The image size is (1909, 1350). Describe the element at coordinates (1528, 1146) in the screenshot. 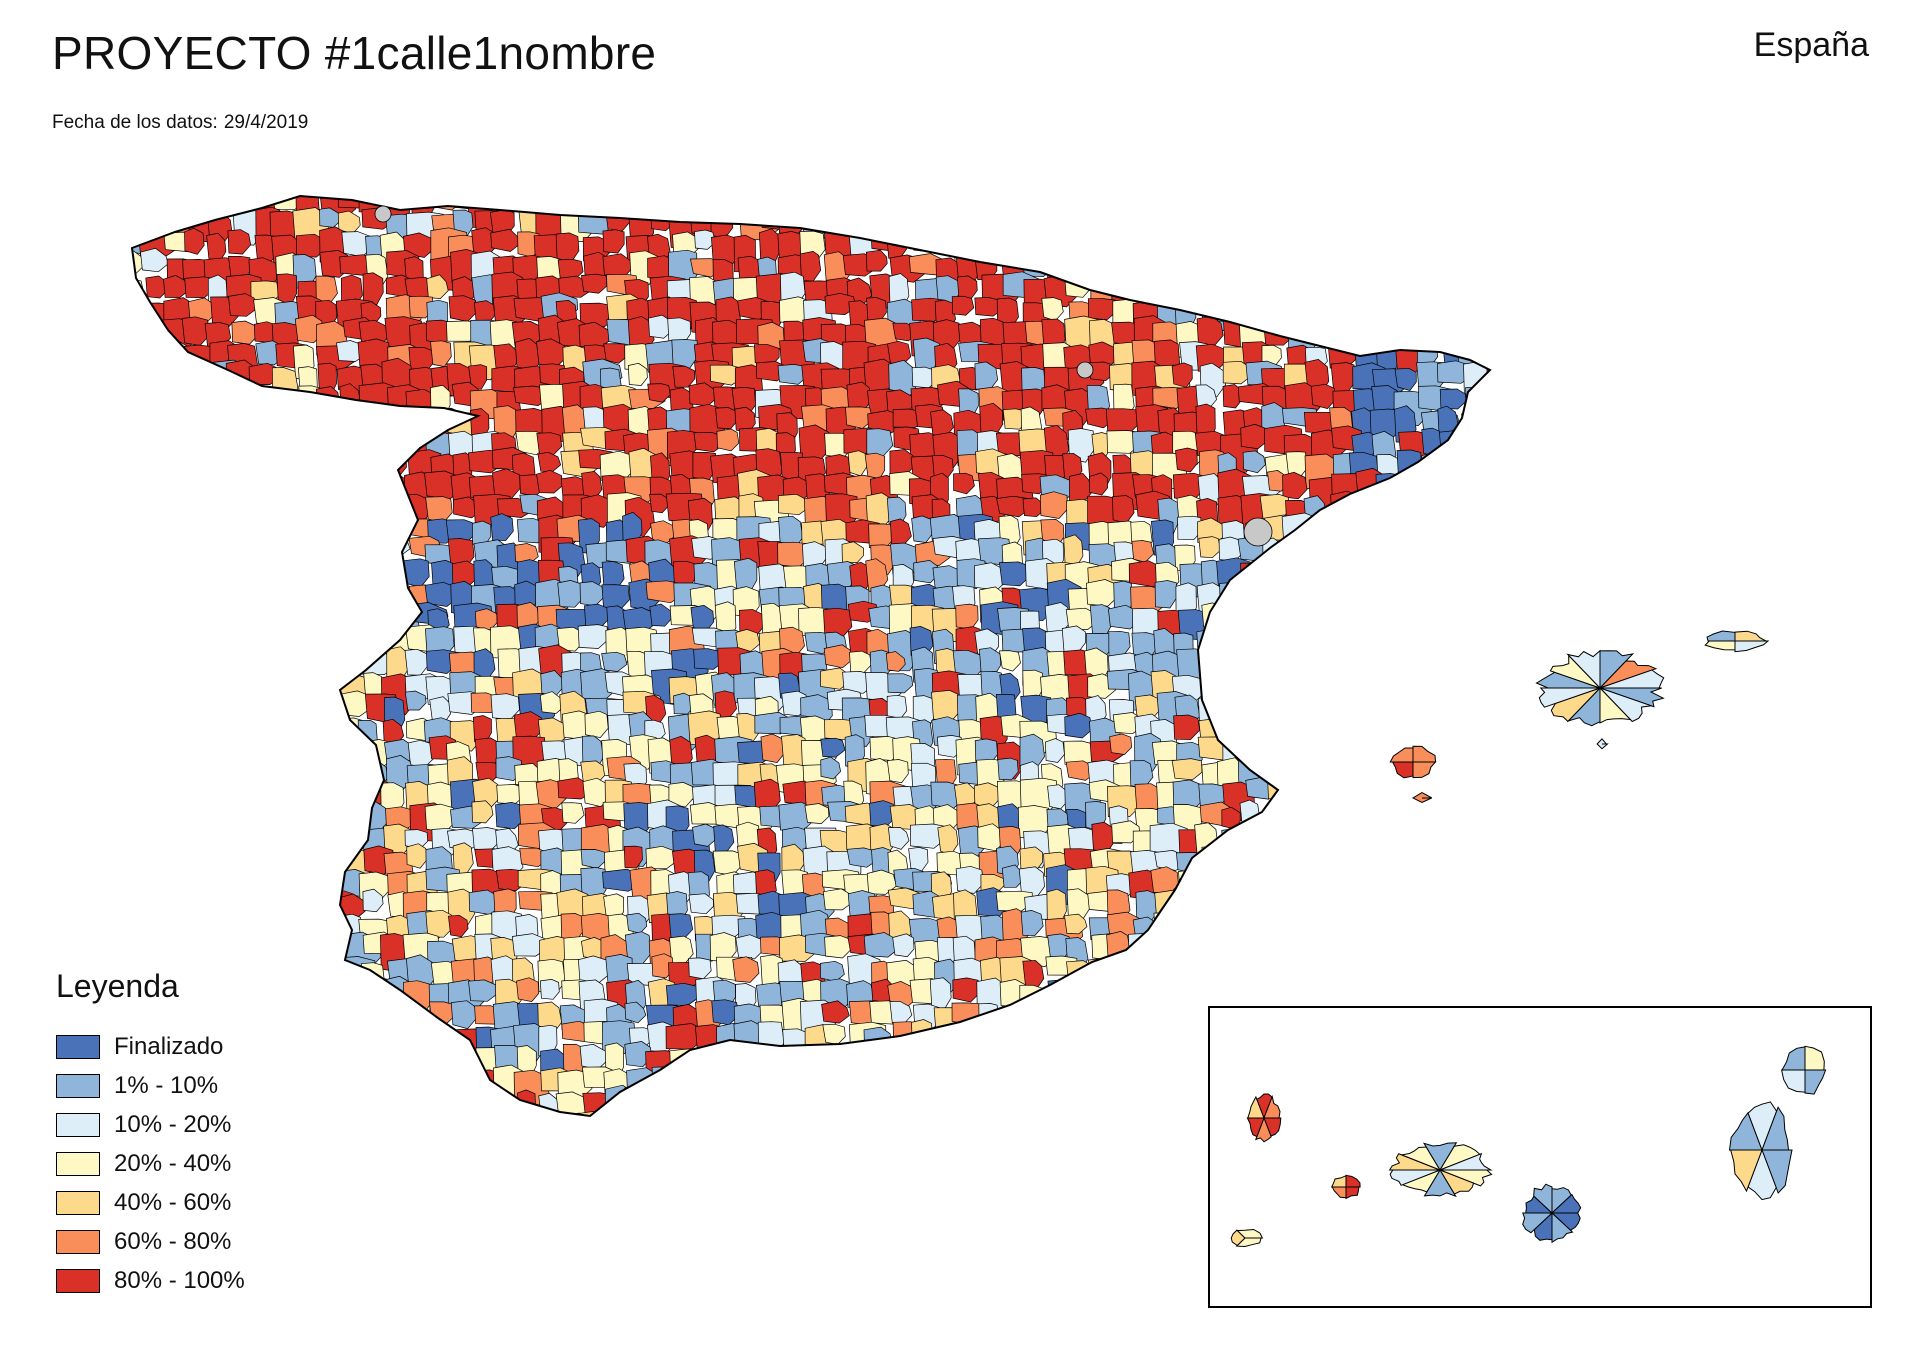

I see `canary-islands` at that location.